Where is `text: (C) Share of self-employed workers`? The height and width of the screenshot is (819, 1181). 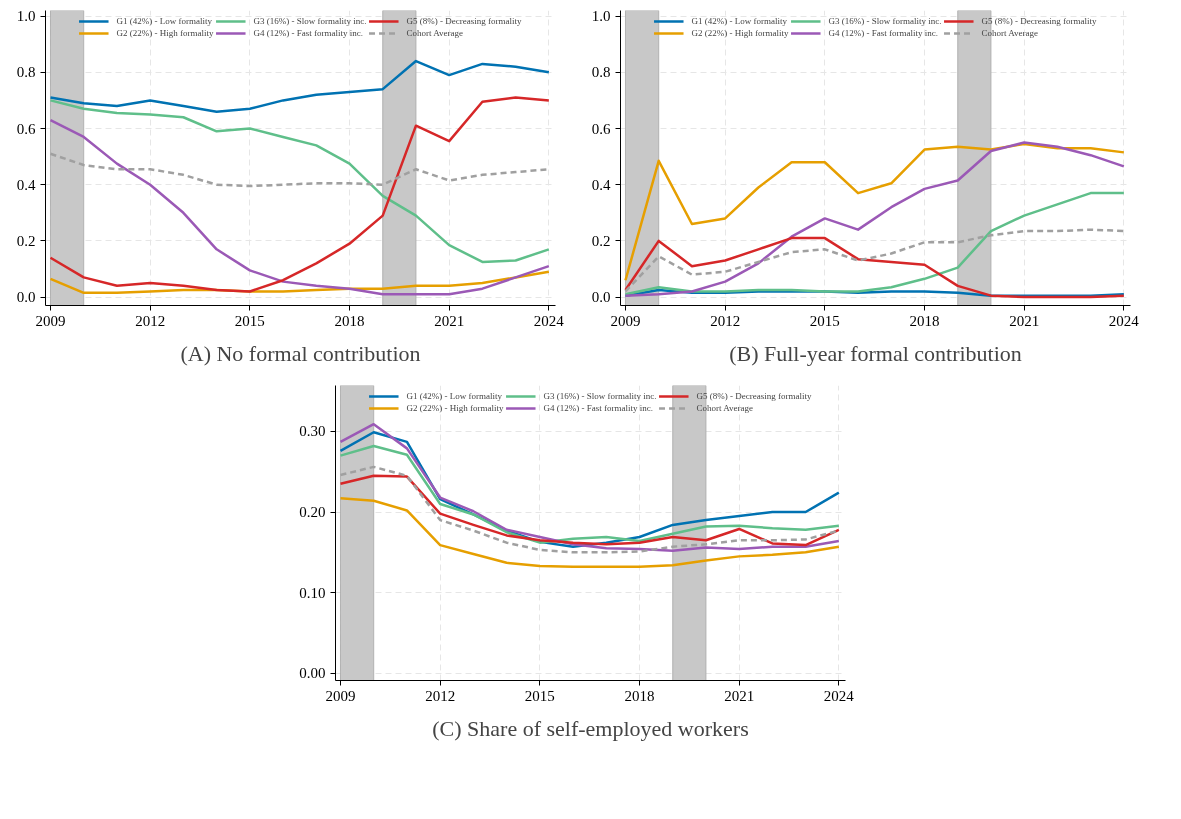
text: (C) Share of self-employed workers is located at coordinates (590, 728).